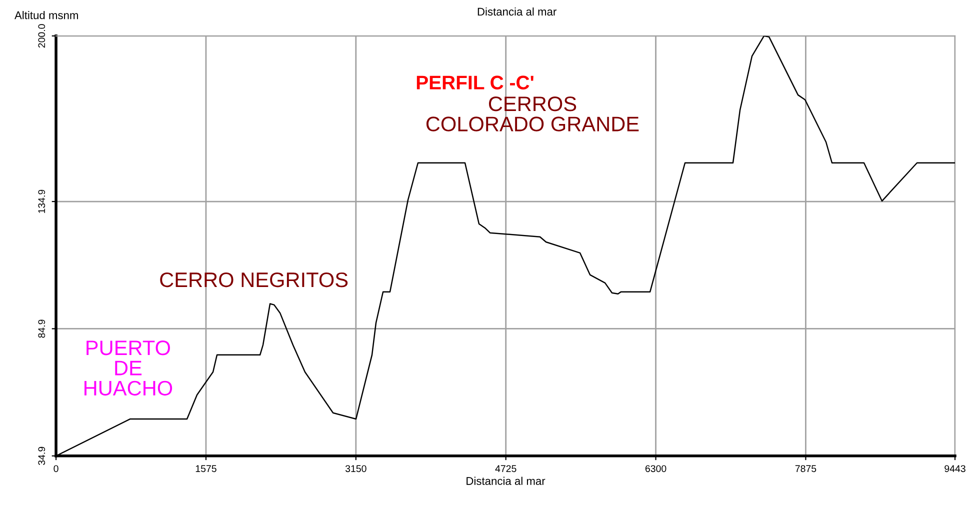 The width and height of the screenshot is (966, 506). Describe the element at coordinates (42, 201) in the screenshot. I see `y-tick-label: 134.9` at that location.